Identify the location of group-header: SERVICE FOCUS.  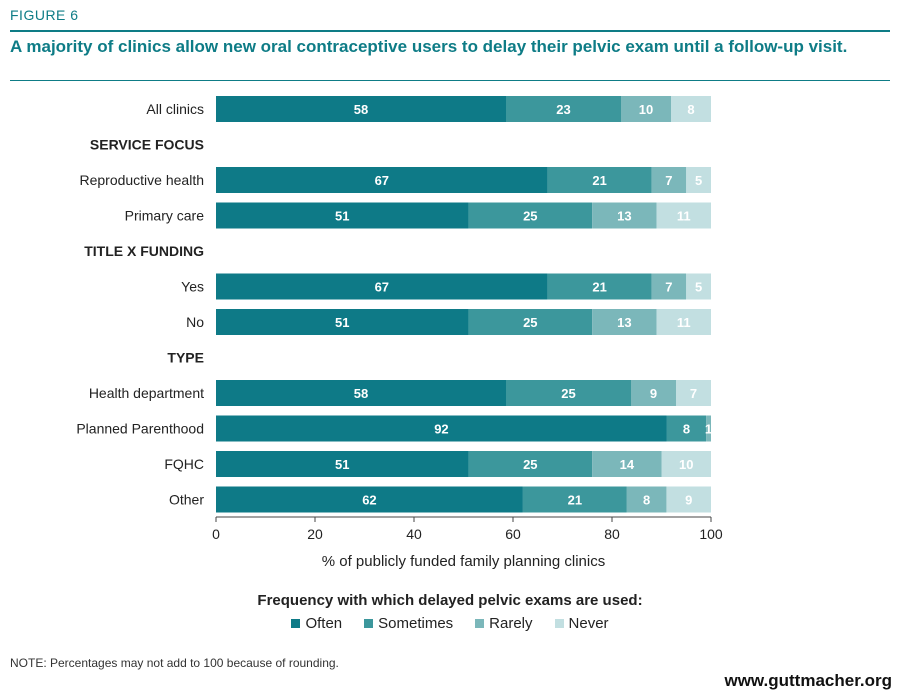
(147, 145).